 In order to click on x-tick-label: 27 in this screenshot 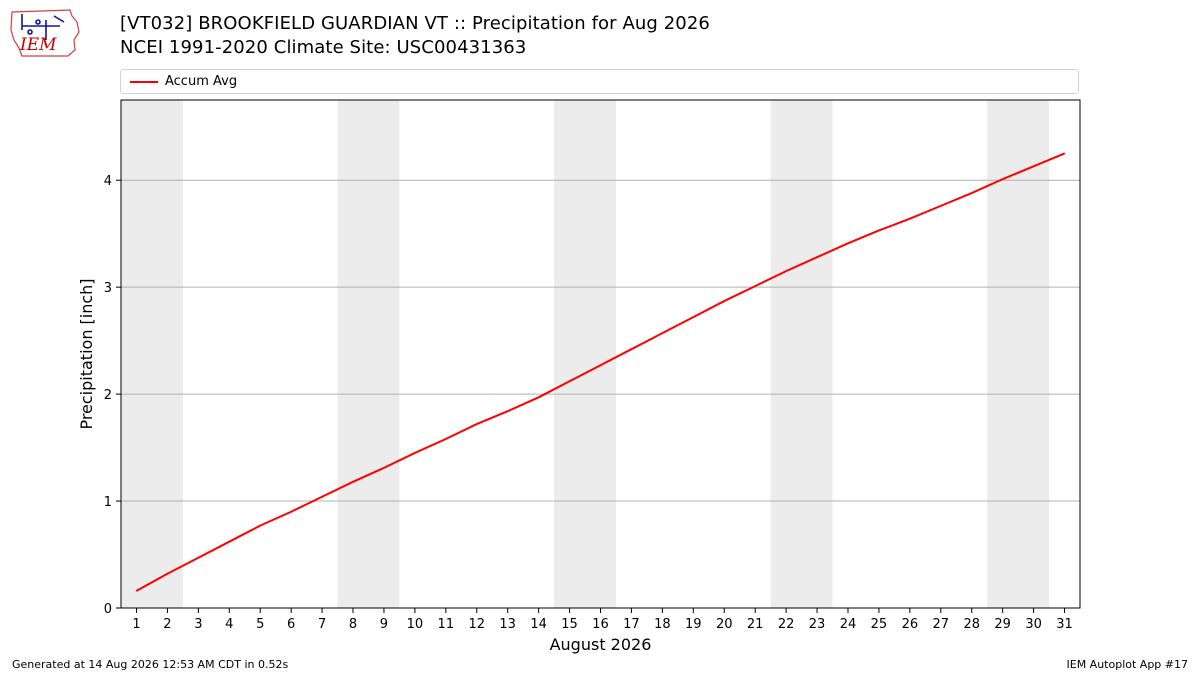, I will do `click(941, 624)`.